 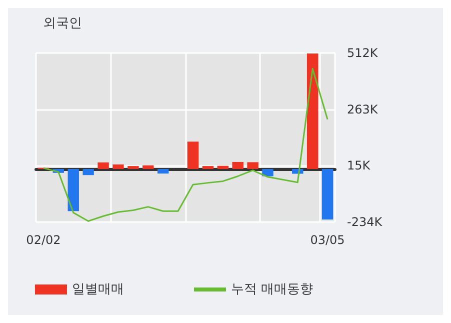 What do you see at coordinates (365, 222) in the screenshot?
I see `y-tick-label: -234K` at bounding box center [365, 222].